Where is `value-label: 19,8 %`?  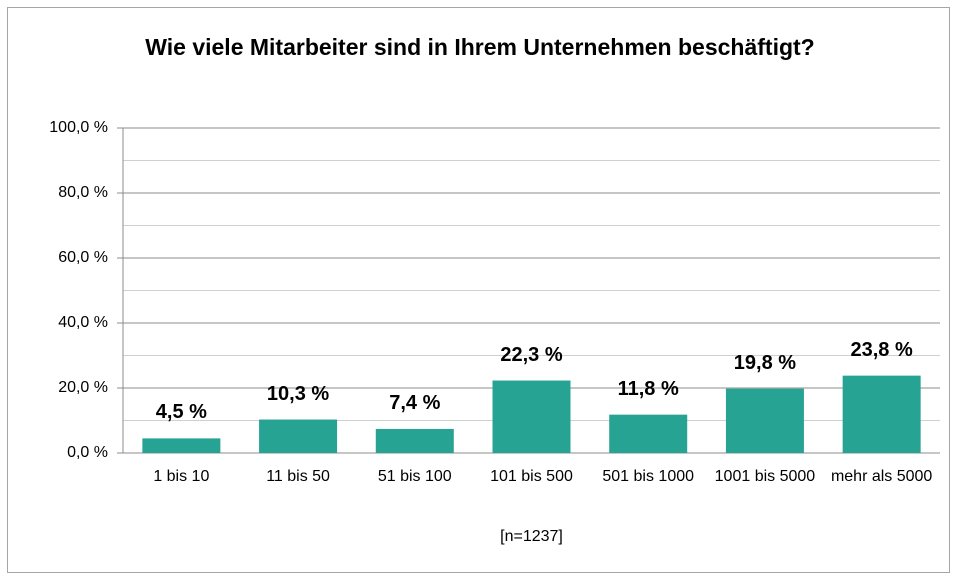
value-label: 19,8 % is located at coordinates (765, 362).